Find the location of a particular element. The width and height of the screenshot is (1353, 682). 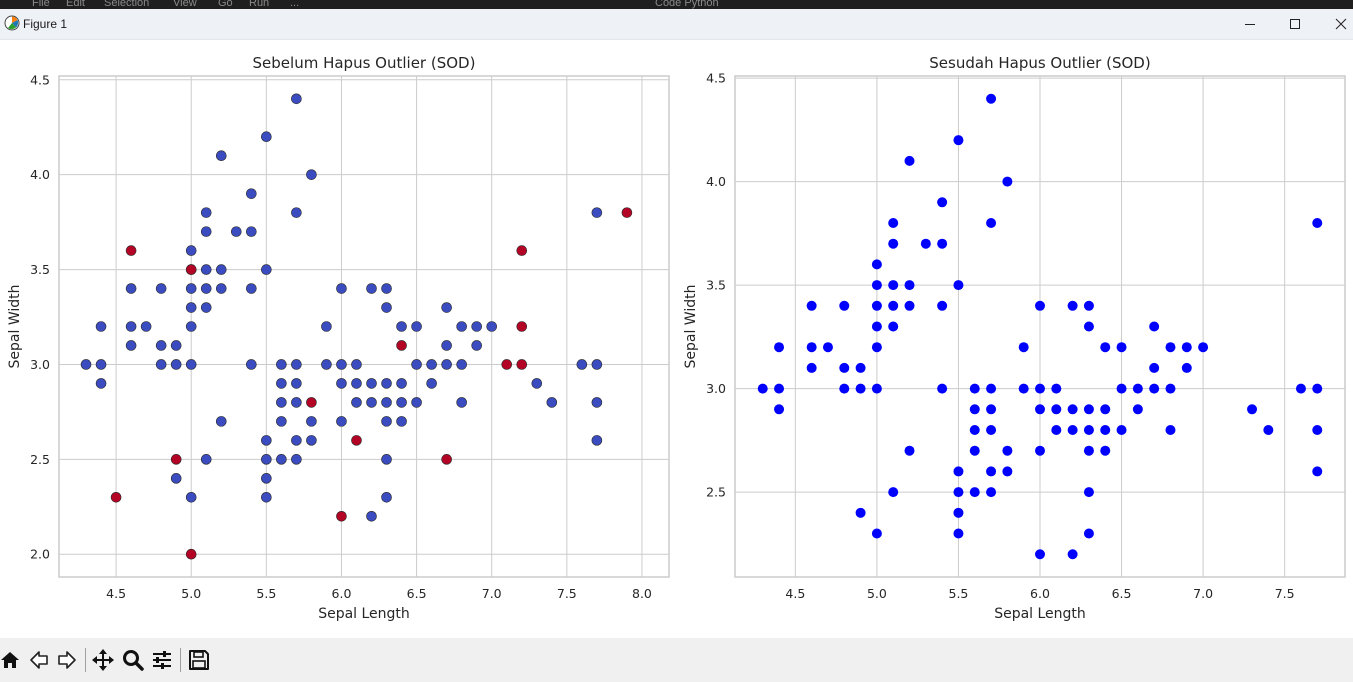

y-tick-labels: 2.5 3.0 3.5 4.0 4.5 is located at coordinates (716, 285).